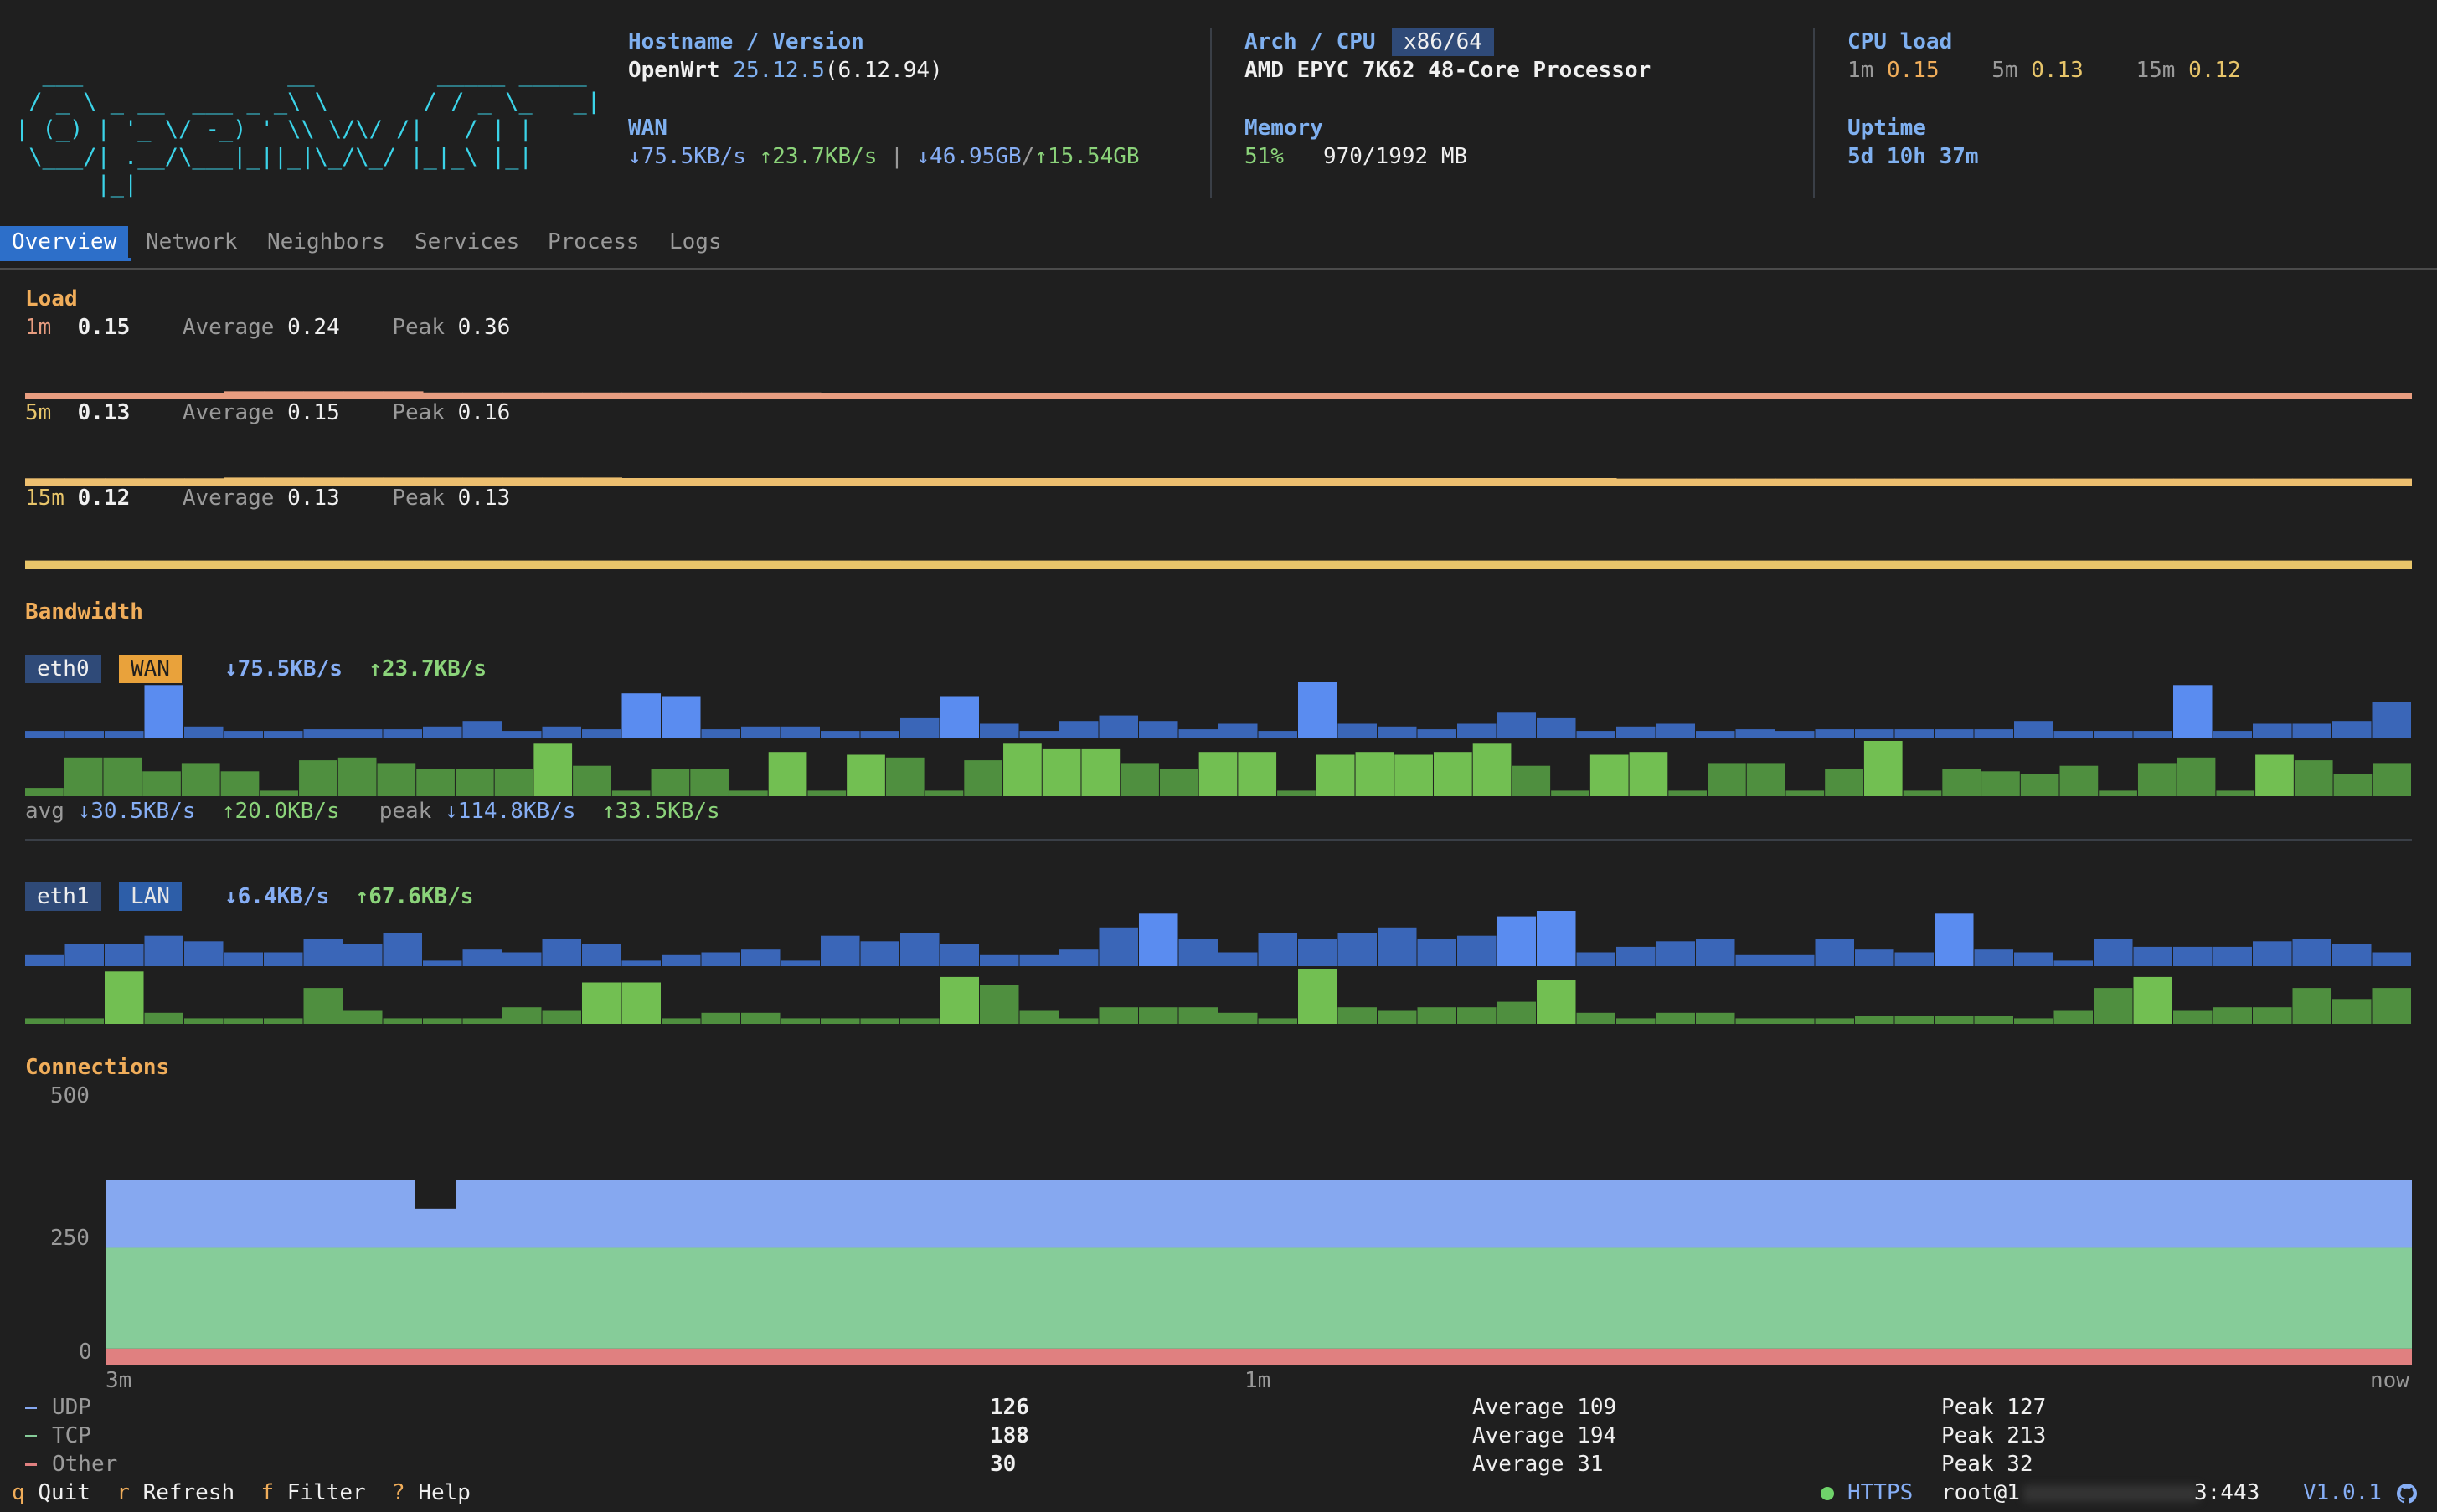  What do you see at coordinates (192, 242) in the screenshot?
I see `tab-network: Network` at bounding box center [192, 242].